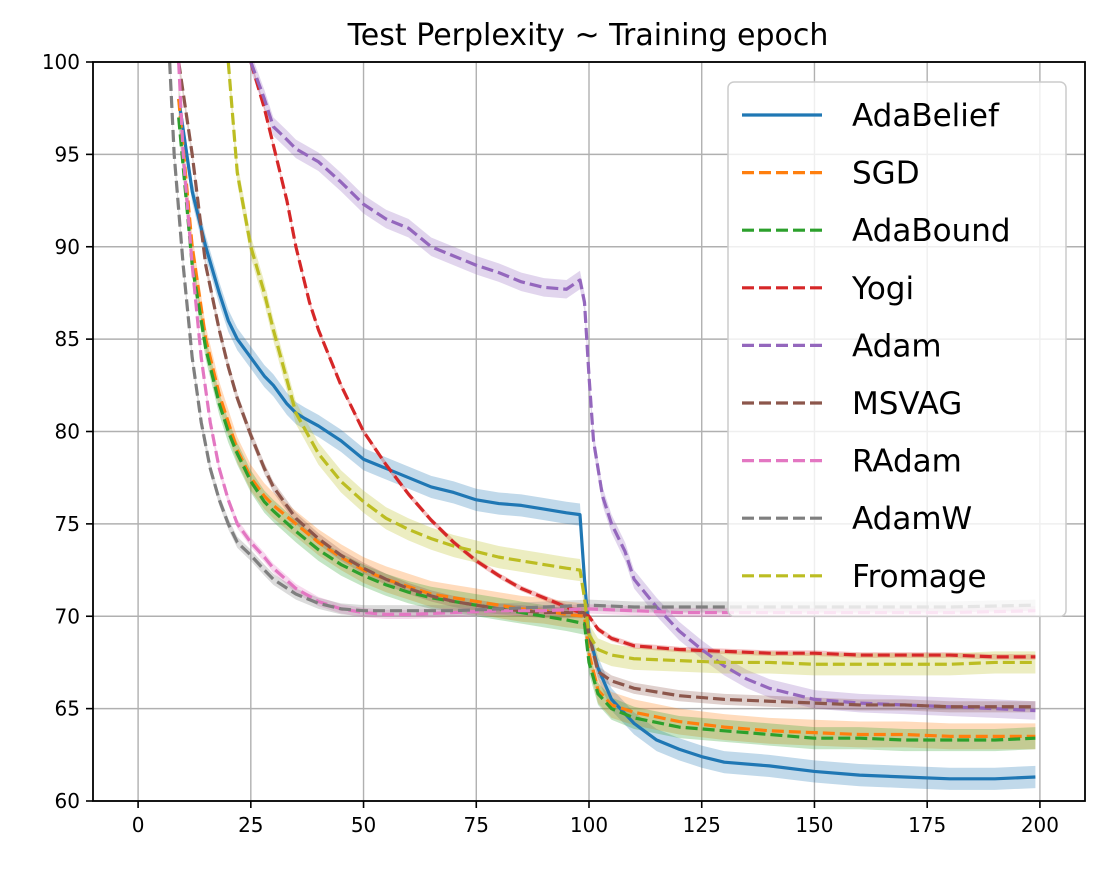  Describe the element at coordinates (363, 825) in the screenshot. I see `x-tick-label: 50` at that location.